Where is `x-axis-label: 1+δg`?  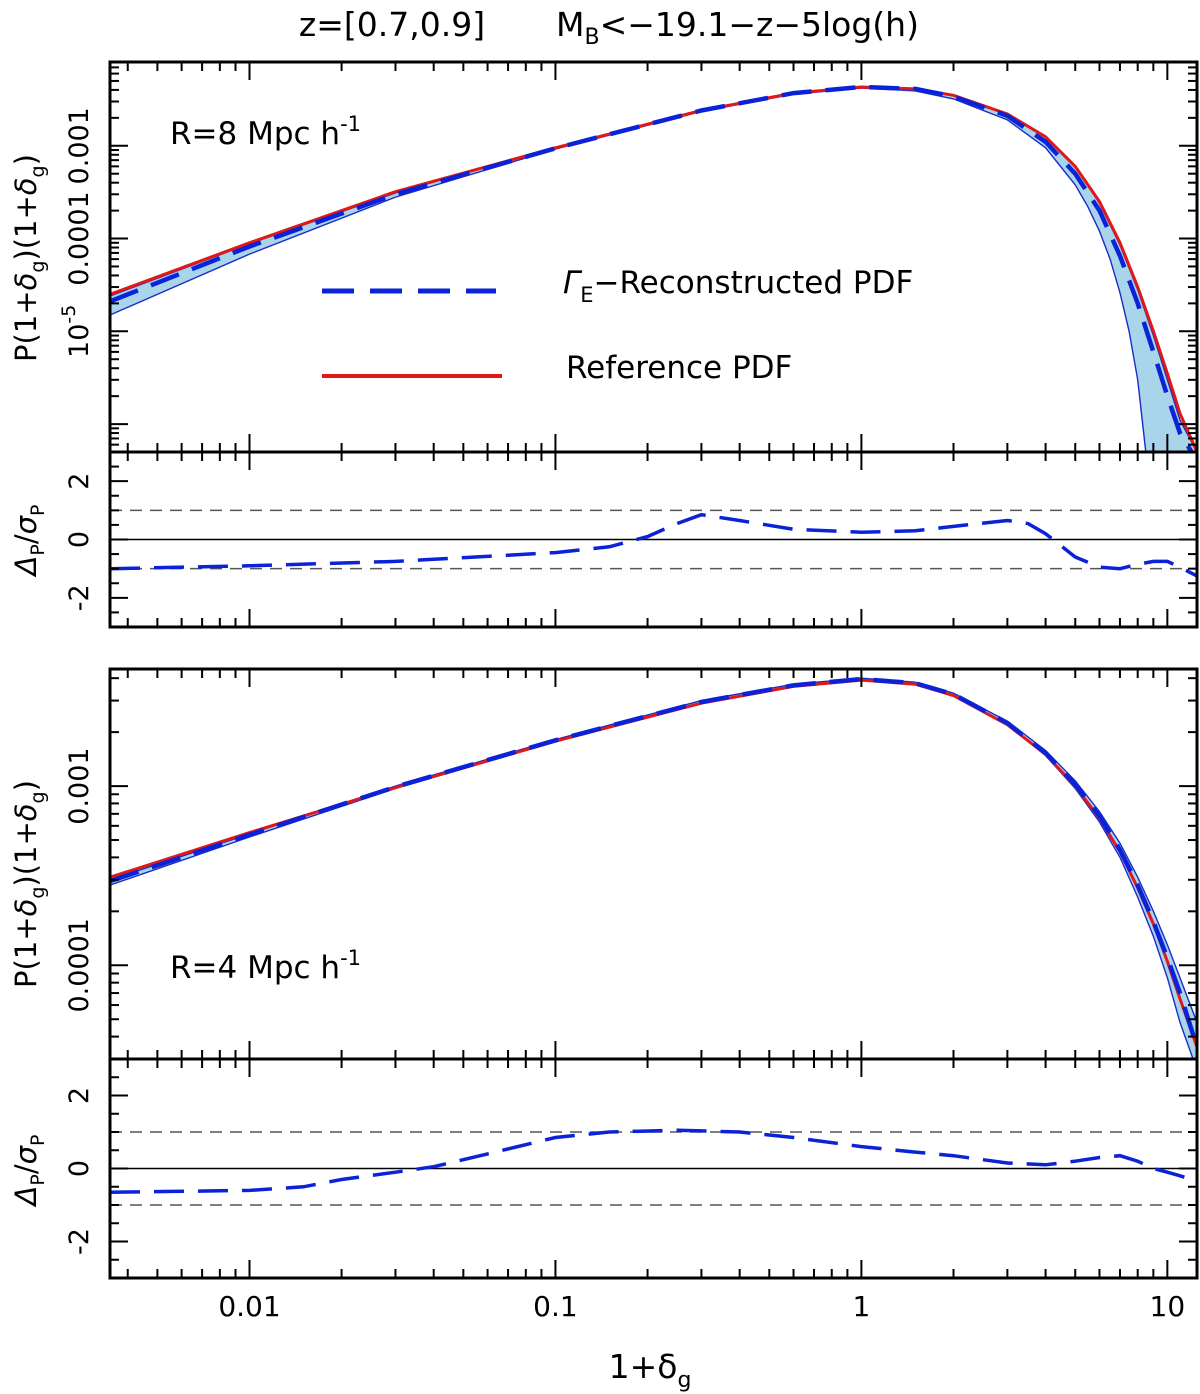 x-axis-label: 1+δg is located at coordinates (650, 1370).